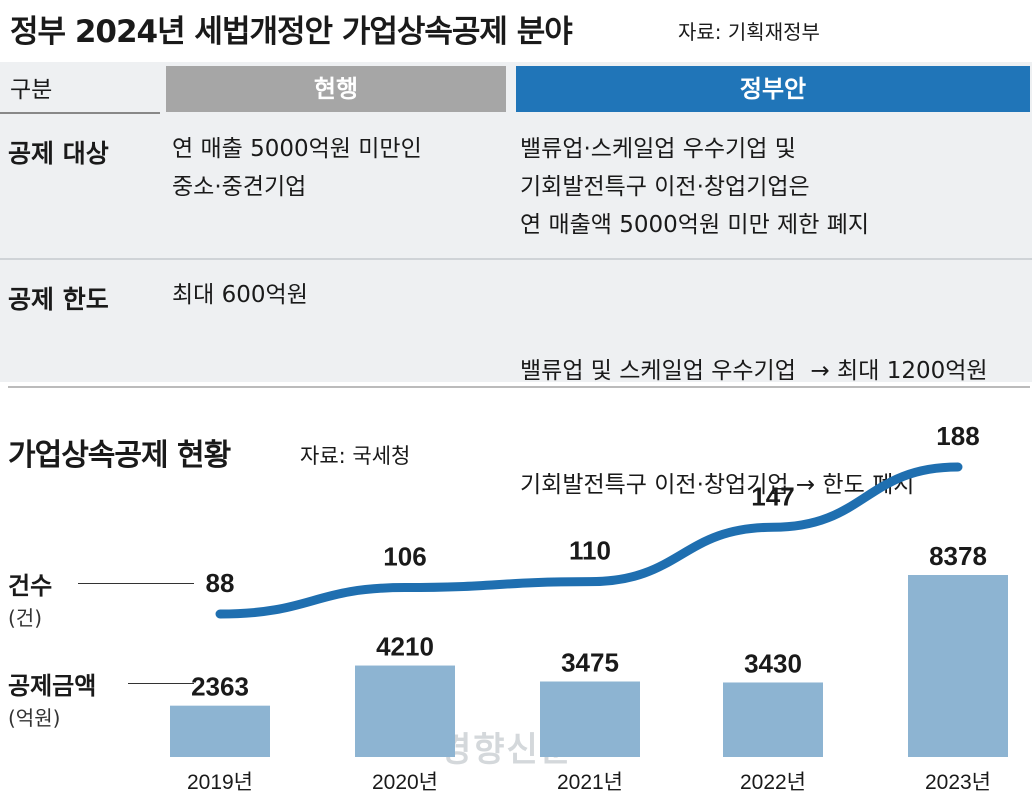 The height and width of the screenshot is (801, 1032). I want to click on line-value-label: 147, so click(772, 496).